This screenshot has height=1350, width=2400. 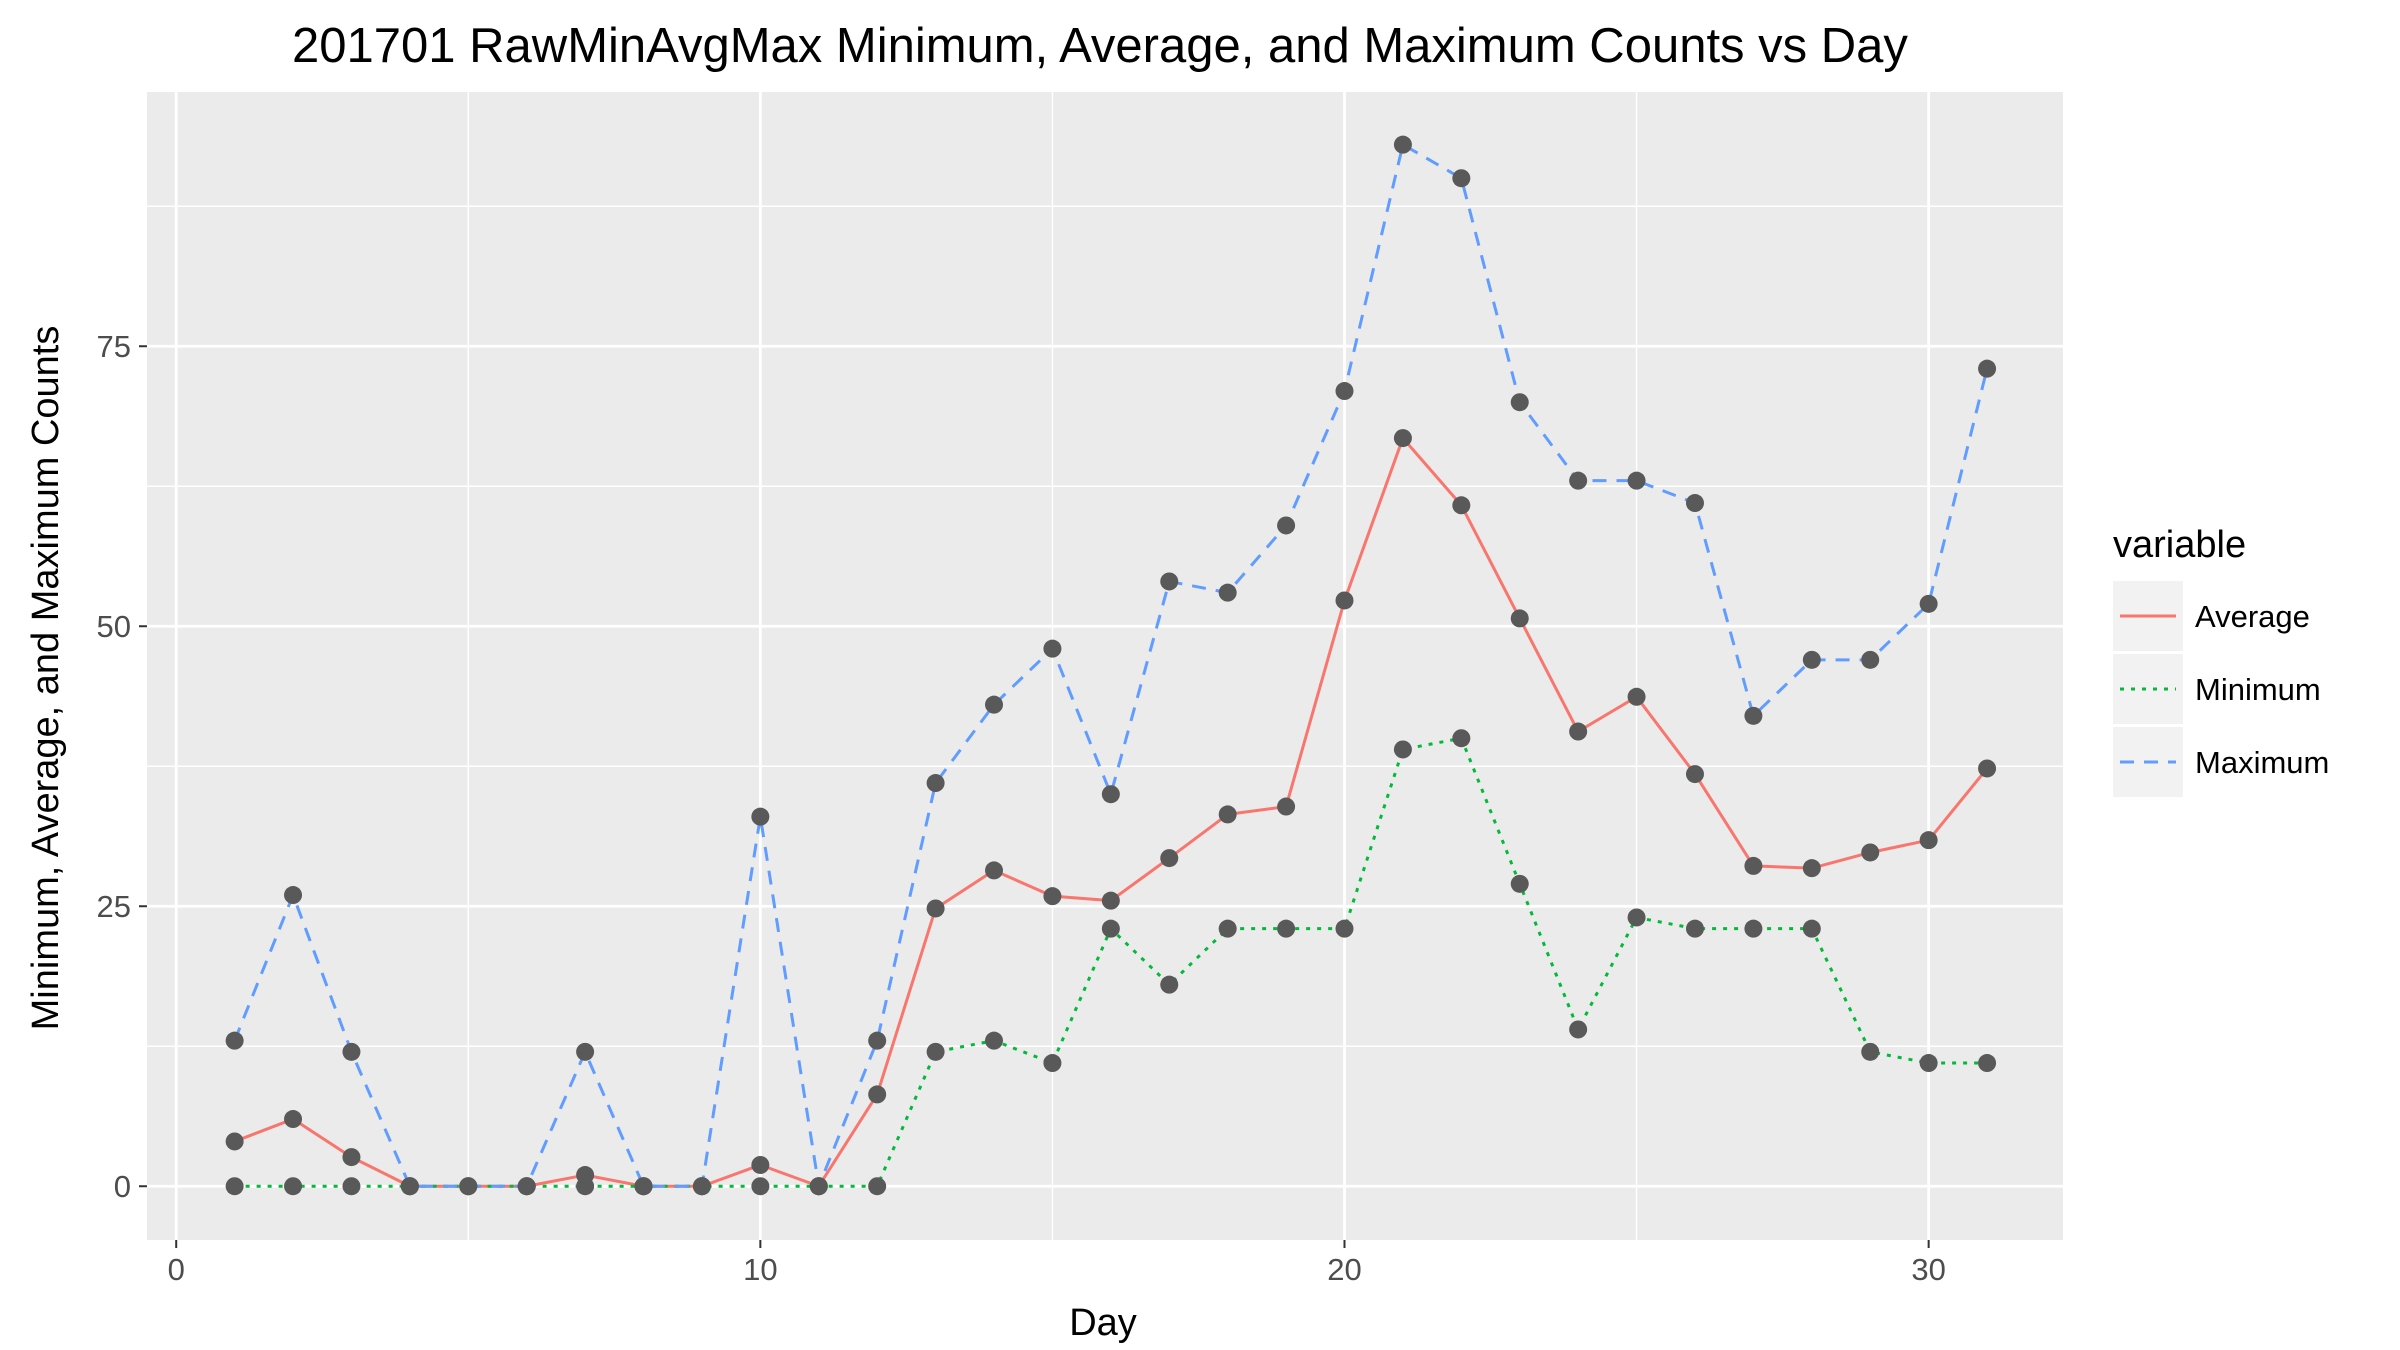 I want to click on y-tick-label: 0, so click(x=122, y=1186).